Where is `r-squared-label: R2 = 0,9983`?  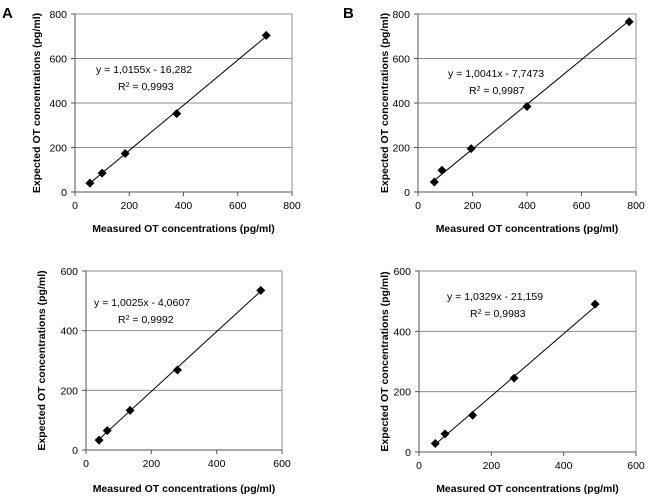 r-squared-label: R2 = 0,9983 is located at coordinates (498, 314).